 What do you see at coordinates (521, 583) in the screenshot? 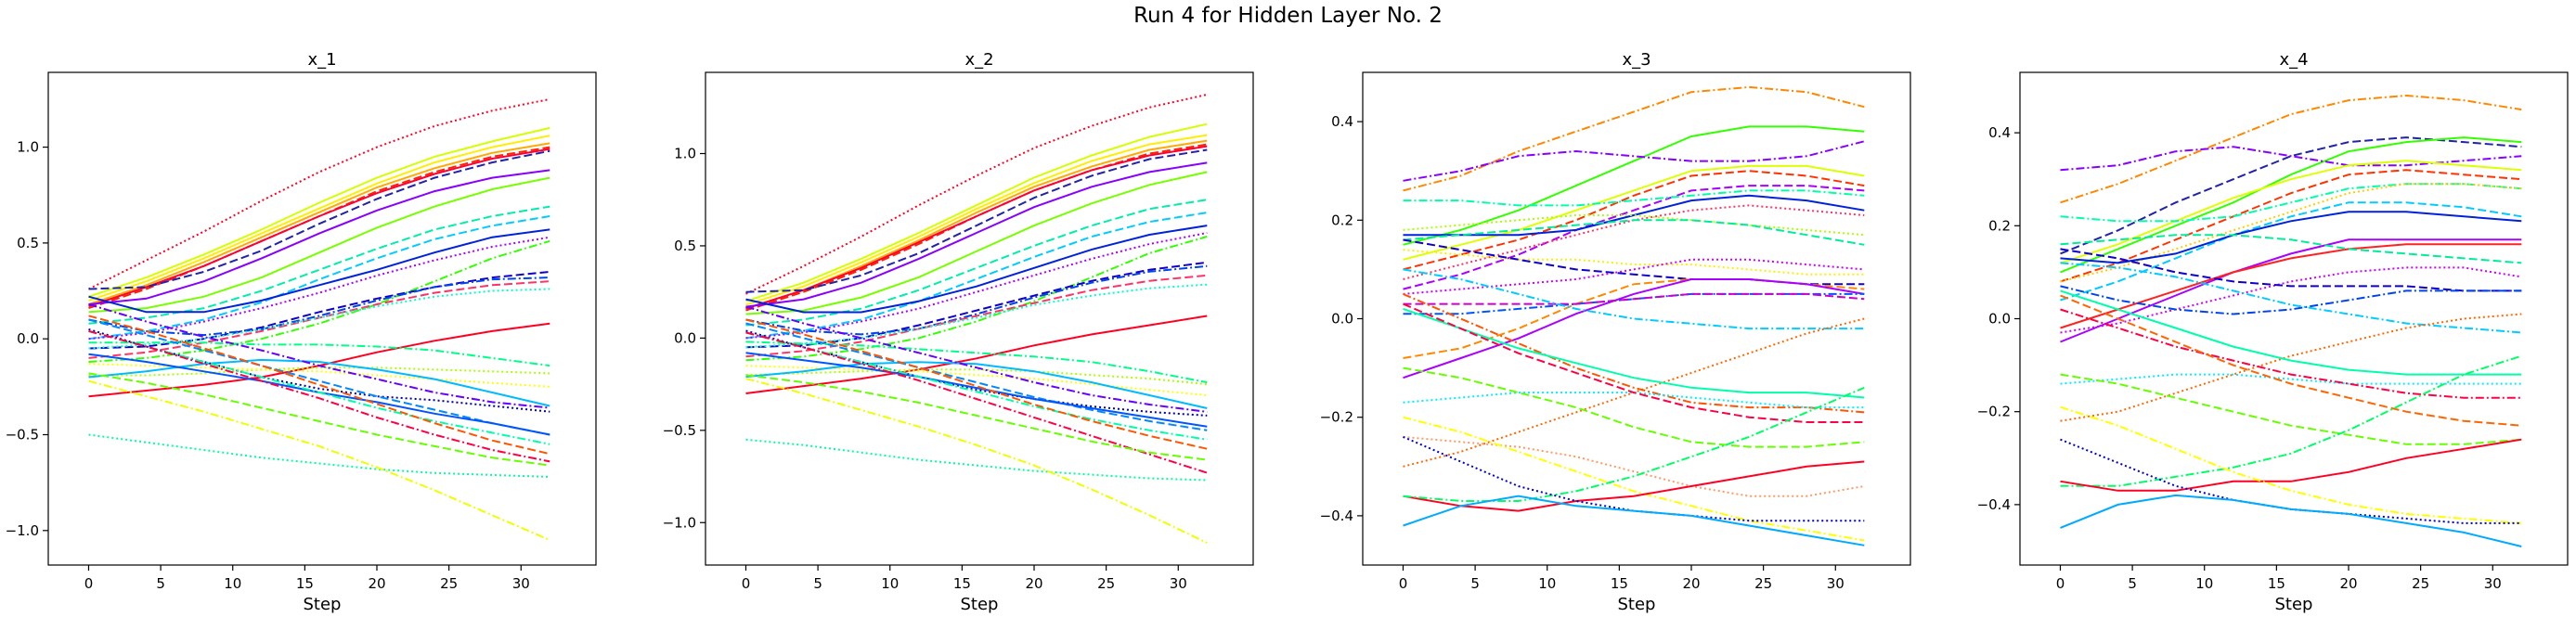
I see `x-tick-label: 30` at bounding box center [521, 583].